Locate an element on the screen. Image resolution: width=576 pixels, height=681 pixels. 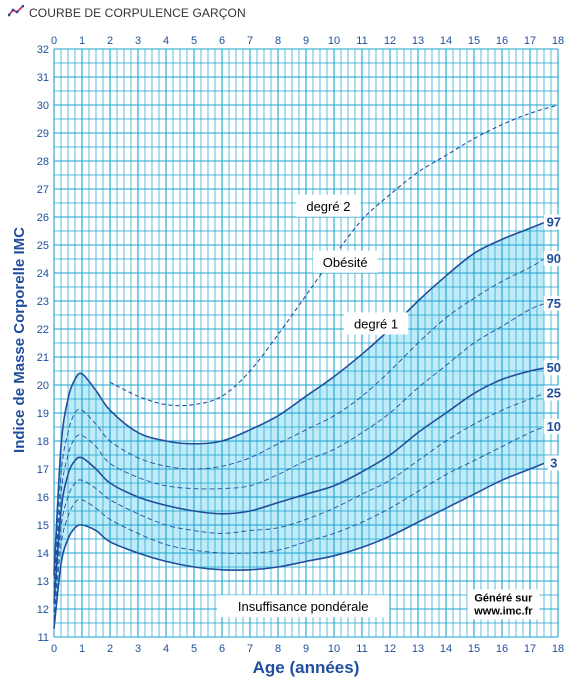
y-tick-label: 18 is located at coordinates (43, 442).